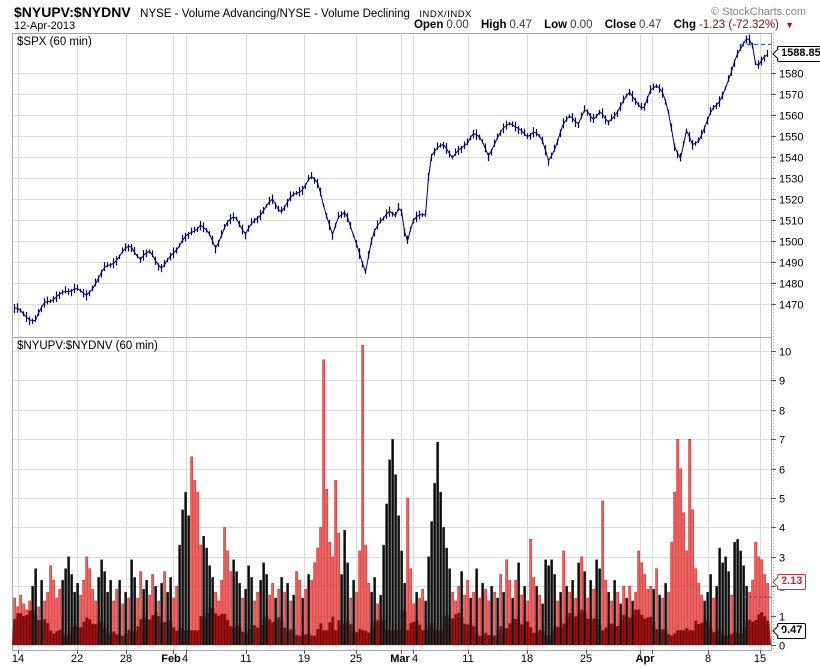 The width and height of the screenshot is (820, 668). What do you see at coordinates (791, 285) in the screenshot?
I see `y-tick-label: 1480` at bounding box center [791, 285].